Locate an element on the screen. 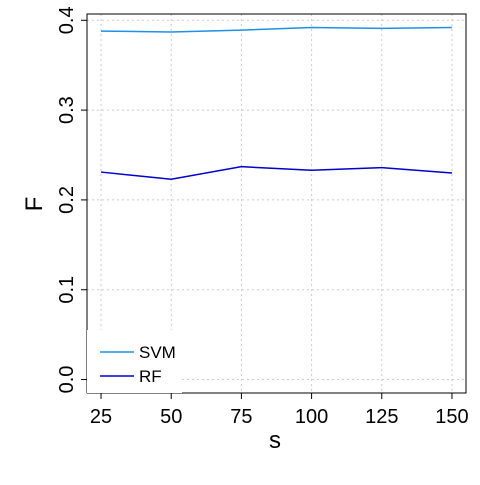 The image size is (480, 485). y-tick-label: 0.4 is located at coordinates (67, 20).